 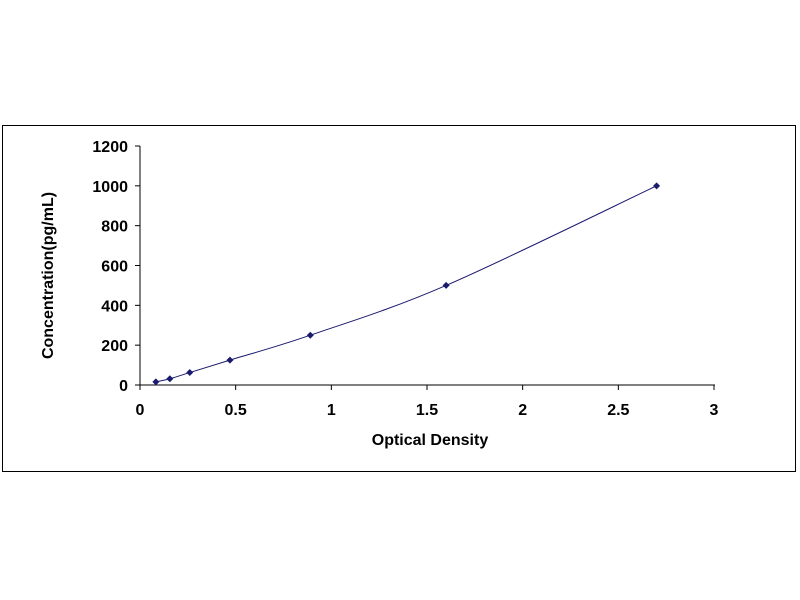 What do you see at coordinates (114, 346) in the screenshot?
I see `y-tick-label: 200` at bounding box center [114, 346].